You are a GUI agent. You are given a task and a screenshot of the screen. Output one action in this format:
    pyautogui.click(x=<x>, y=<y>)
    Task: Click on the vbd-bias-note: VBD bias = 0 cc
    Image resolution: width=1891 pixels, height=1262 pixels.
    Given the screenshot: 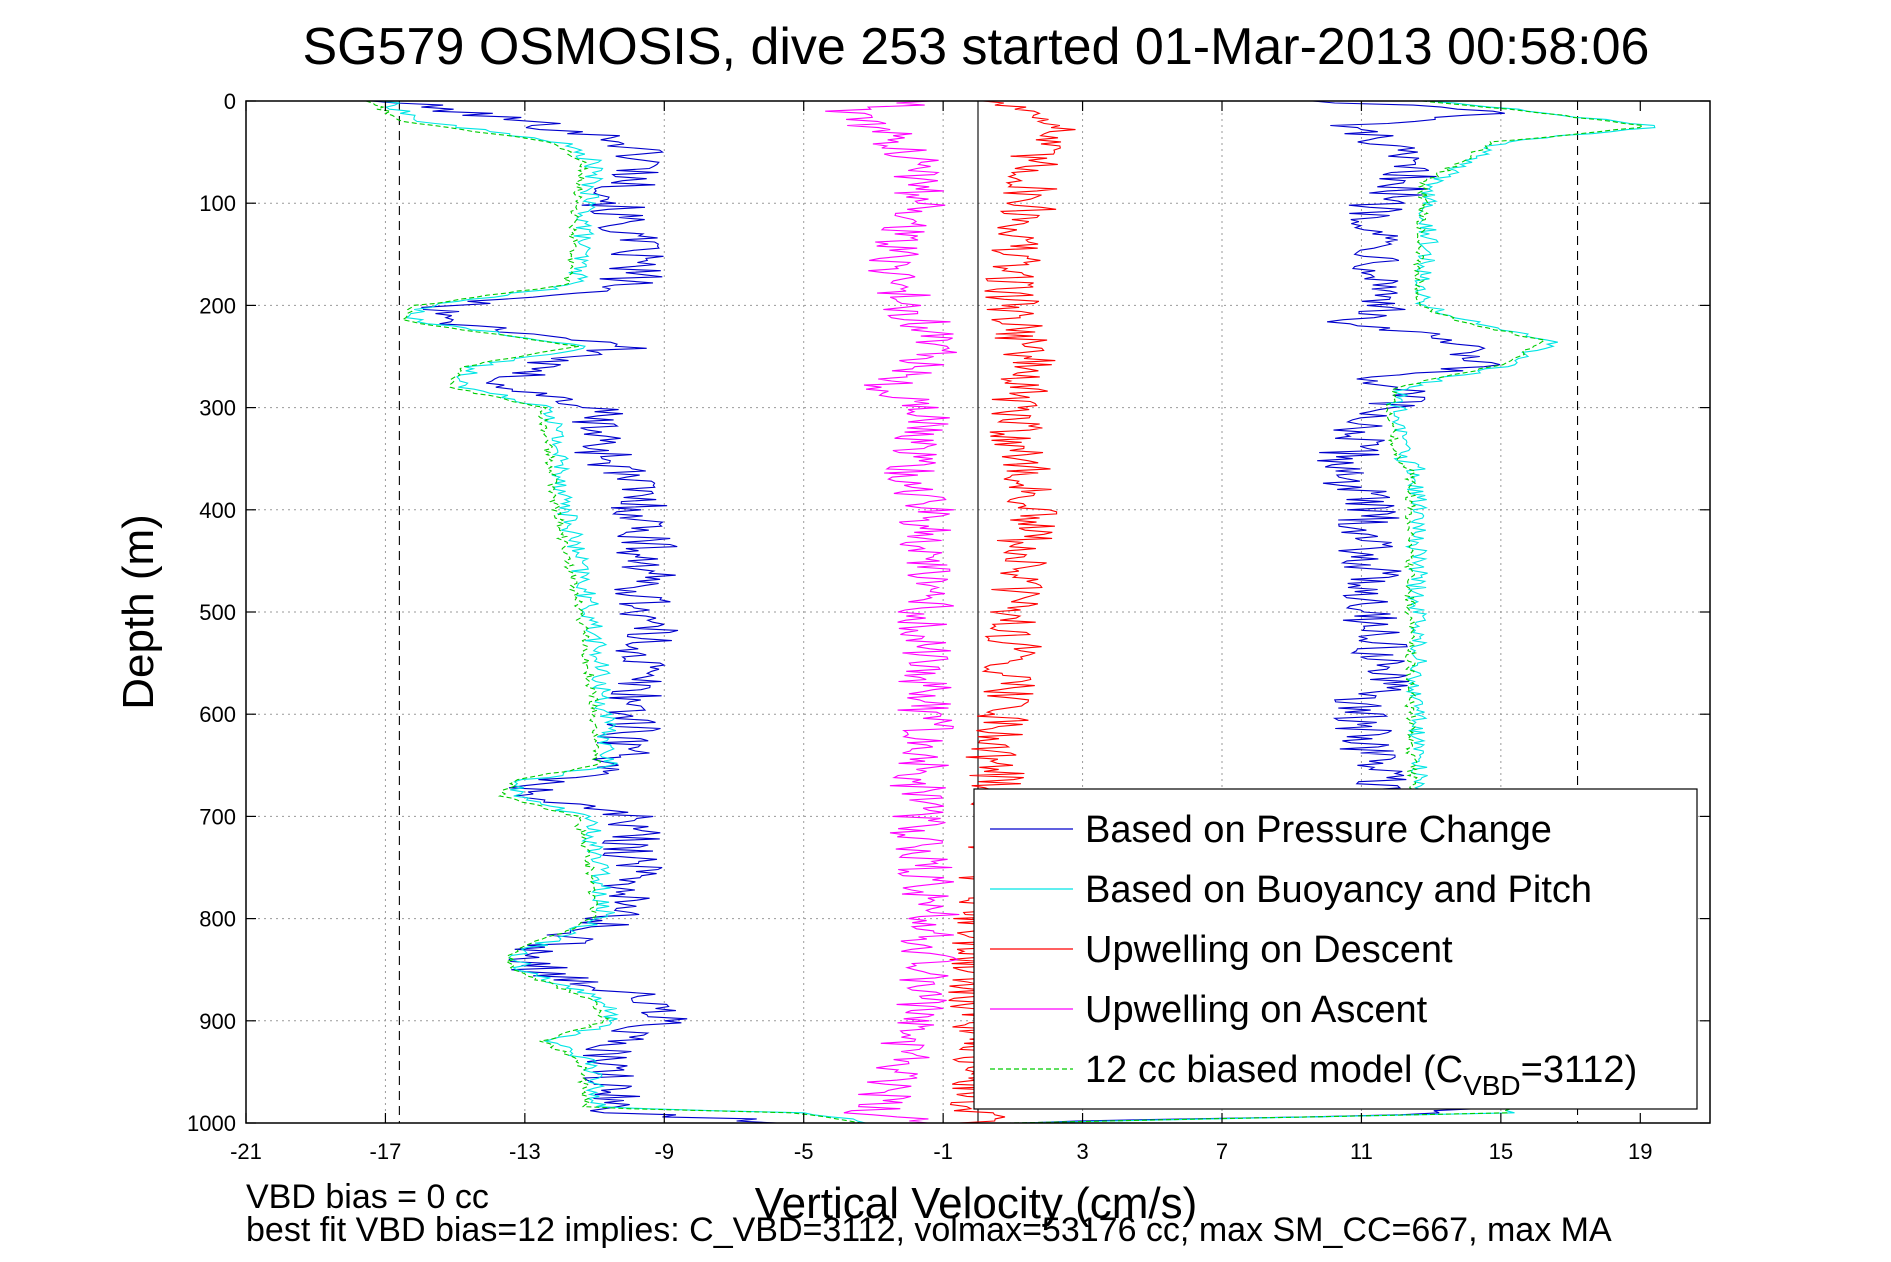 What is the action you would take?
    pyautogui.click(x=367, y=1197)
    